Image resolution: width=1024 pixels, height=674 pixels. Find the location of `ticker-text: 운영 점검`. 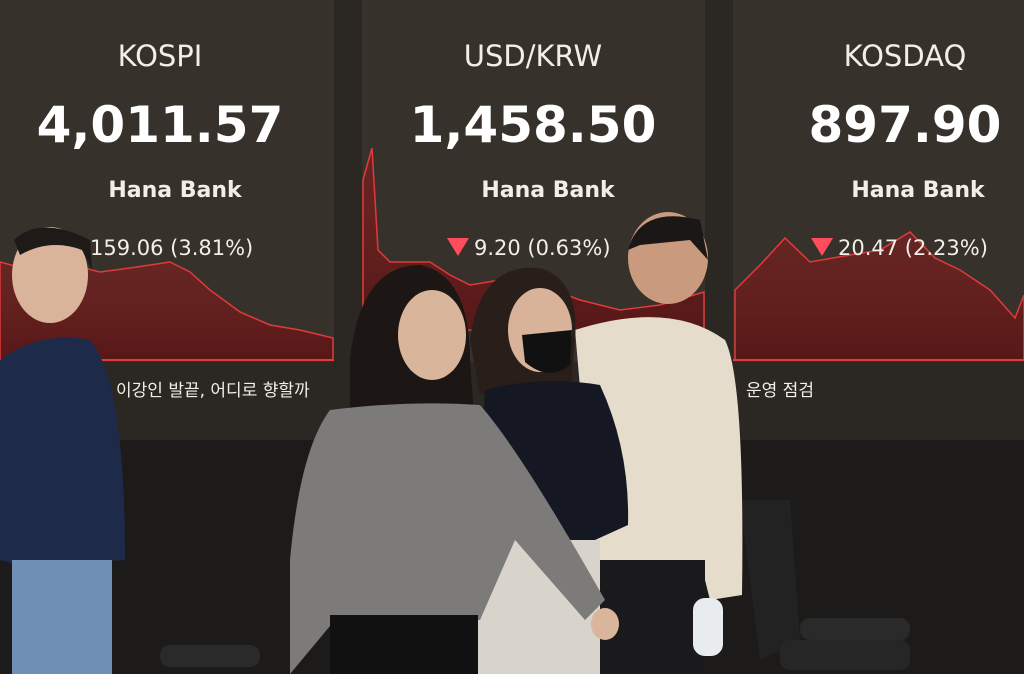

ticker-text: 운영 점검 is located at coordinates (780, 391).